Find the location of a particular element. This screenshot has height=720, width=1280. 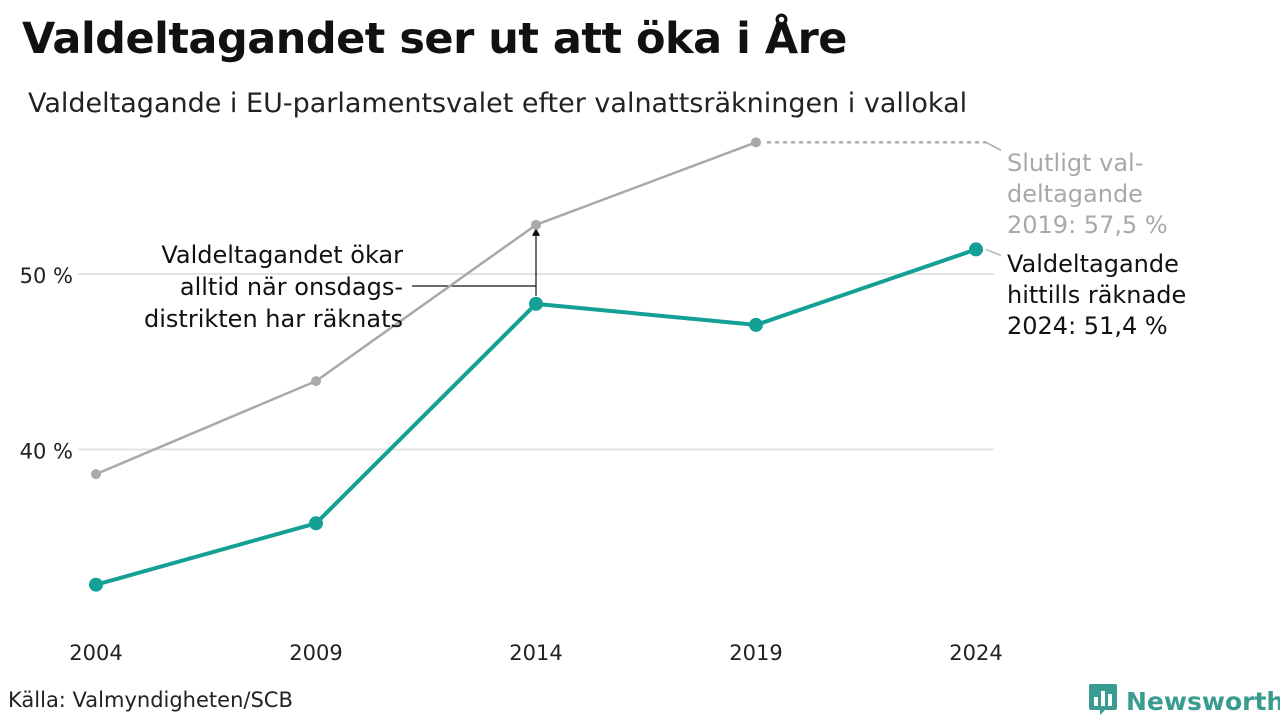

final-label-leader is located at coordinates (993, 146).